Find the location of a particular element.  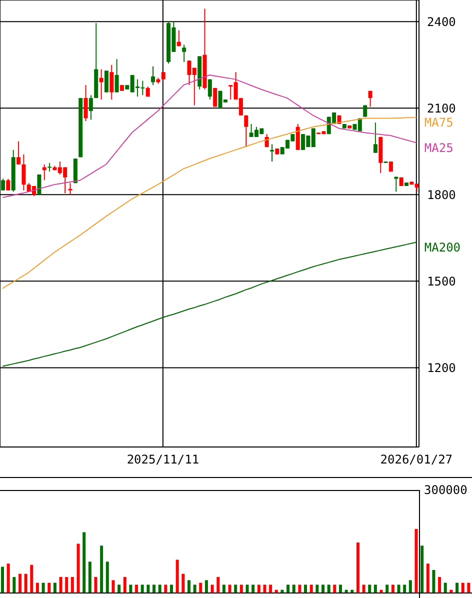

y-tick-label: 1200 is located at coordinates (441, 367).